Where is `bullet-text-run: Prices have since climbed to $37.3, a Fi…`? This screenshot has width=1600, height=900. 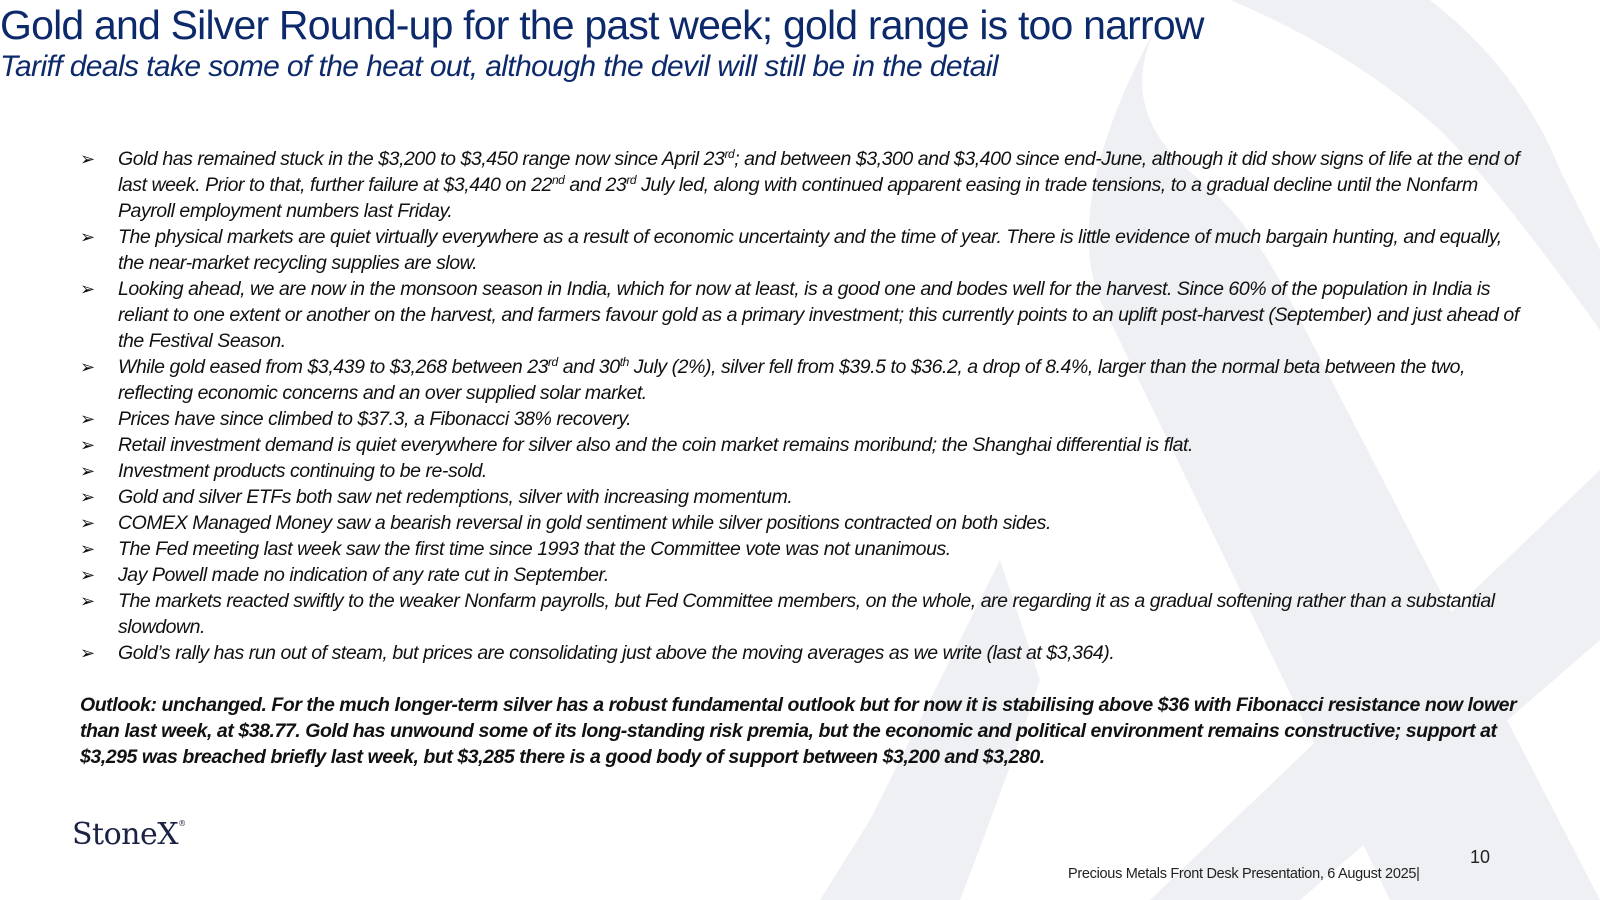 bullet-text-run: Prices have since climbed to $37.3, a Fi… is located at coordinates (375, 419).